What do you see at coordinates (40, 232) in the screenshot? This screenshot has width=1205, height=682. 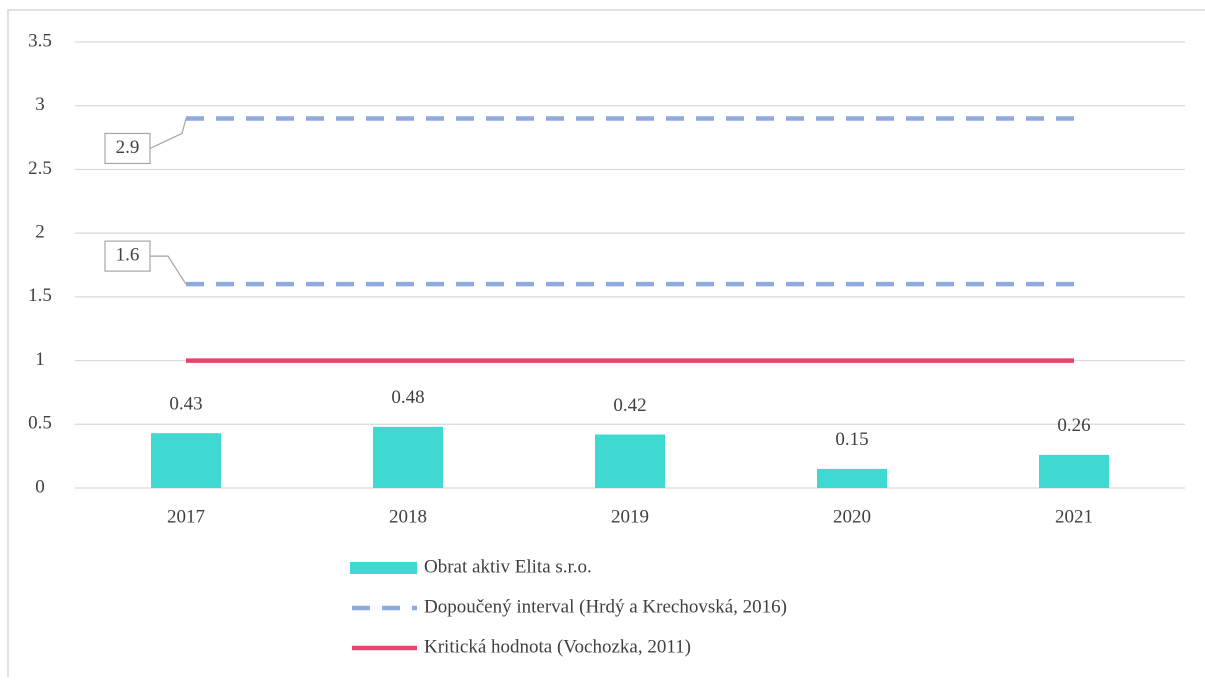 I see `y-tick-label: 2` at bounding box center [40, 232].